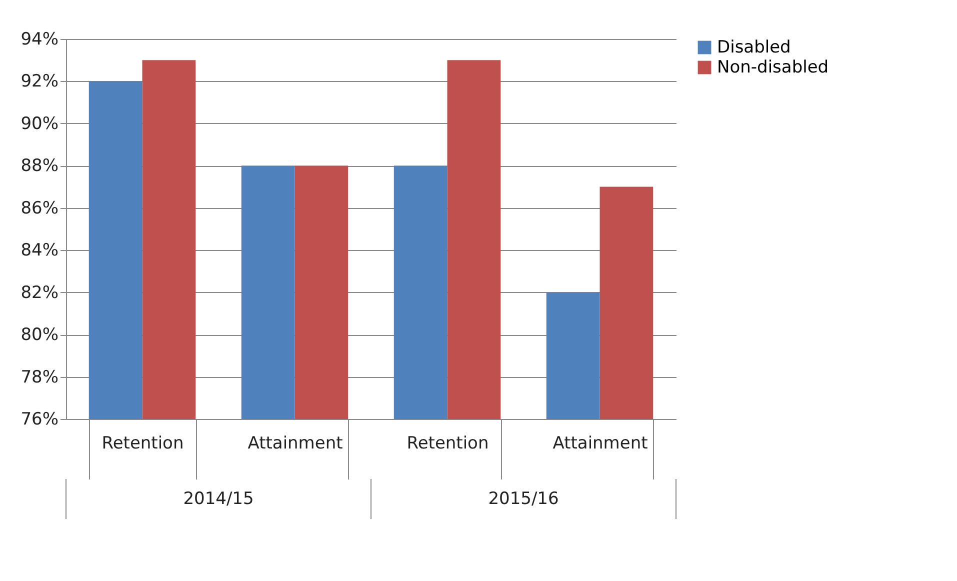 This screenshot has width=957, height=581. What do you see at coordinates (39, 208) in the screenshot?
I see `y-tick-label: 86%` at bounding box center [39, 208].